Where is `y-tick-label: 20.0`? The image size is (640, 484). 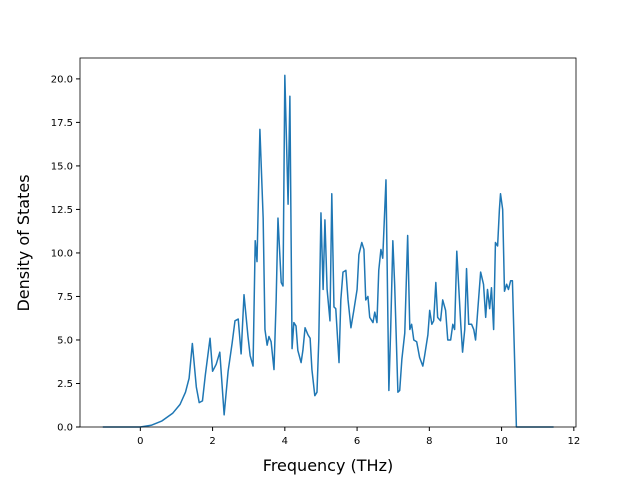
y-tick-label: 20.0 is located at coordinates (62, 79).